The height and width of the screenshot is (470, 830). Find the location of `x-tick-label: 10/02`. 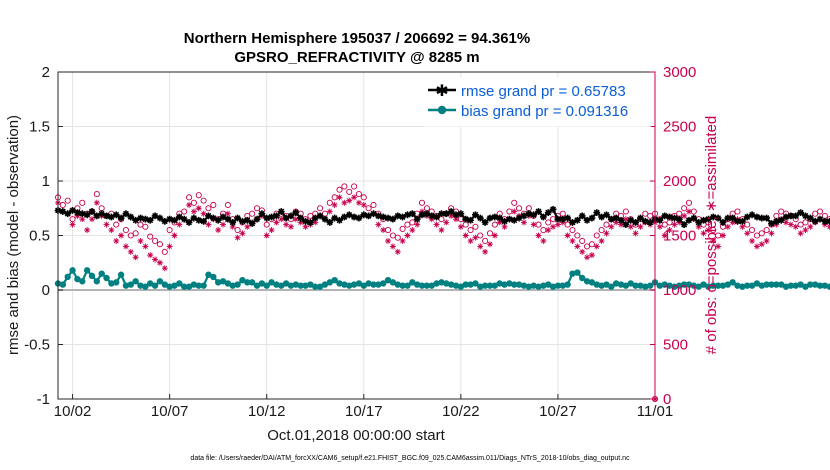

x-tick-label: 10/02 is located at coordinates (73, 411).